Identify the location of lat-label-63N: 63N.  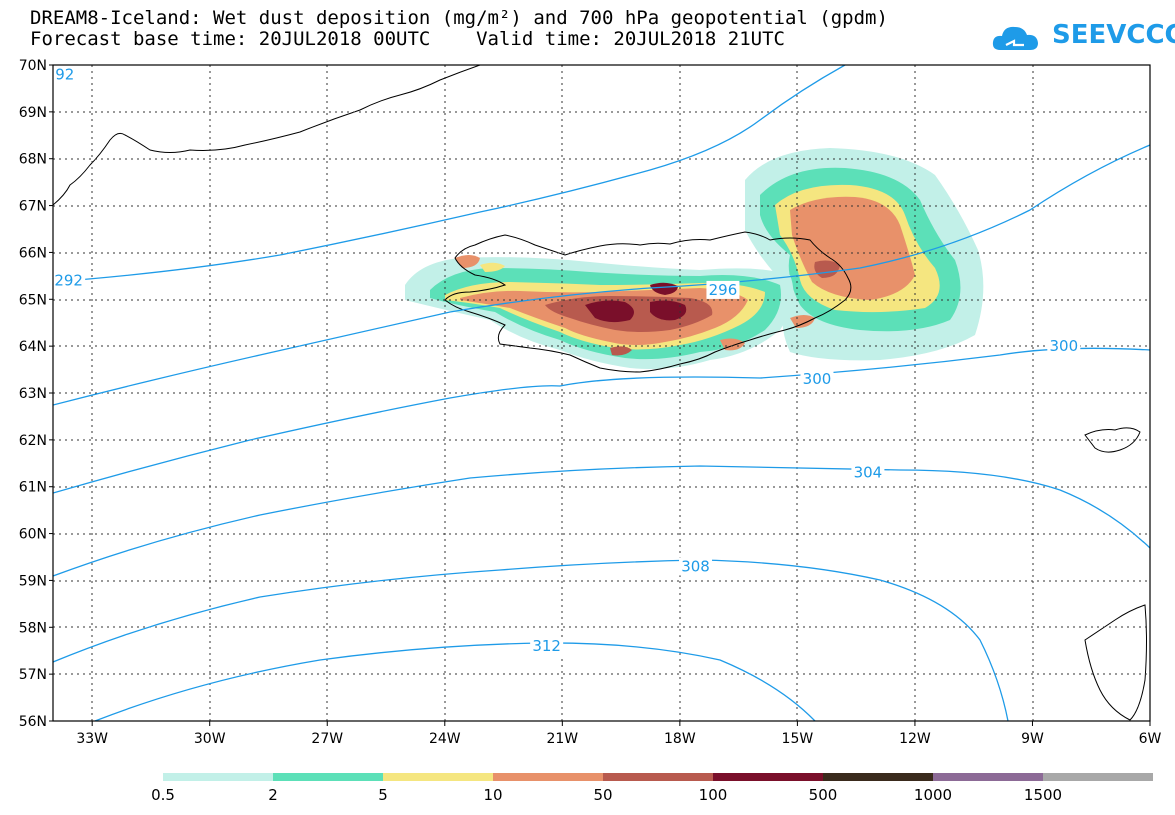
(33, 394).